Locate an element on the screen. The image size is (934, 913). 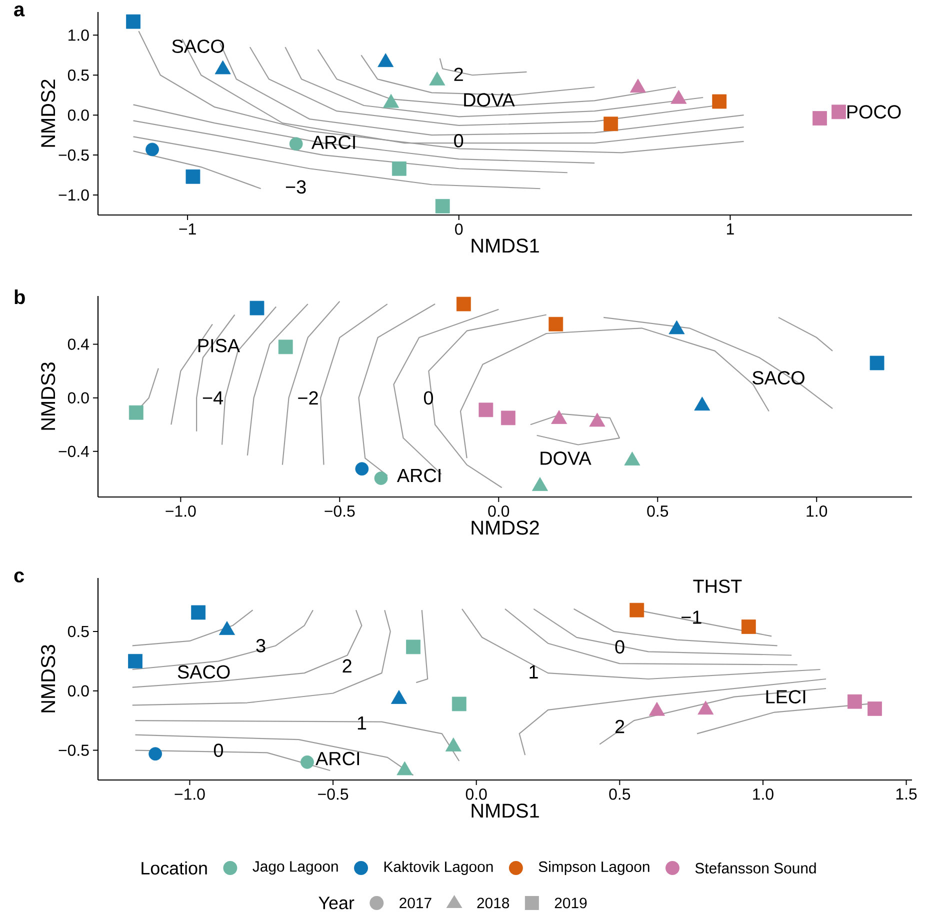
annotation: LECI is located at coordinates (786, 697).